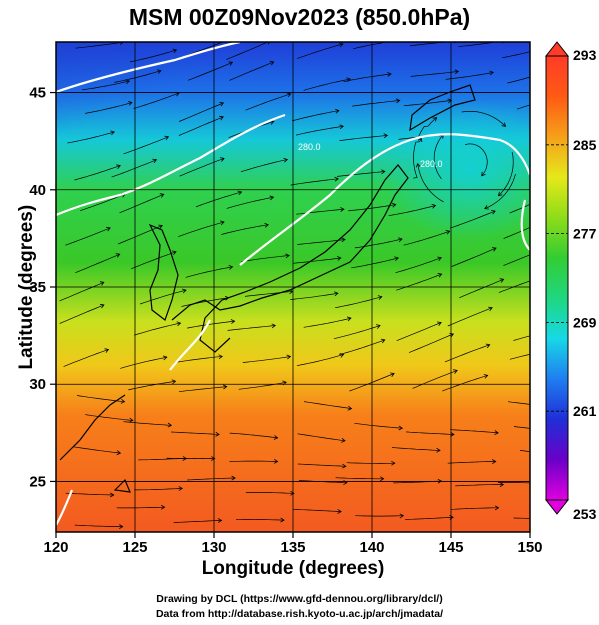 The image size is (599, 625). What do you see at coordinates (585, 145) in the screenshot?
I see `colorbar-tick-label: 285` at bounding box center [585, 145].